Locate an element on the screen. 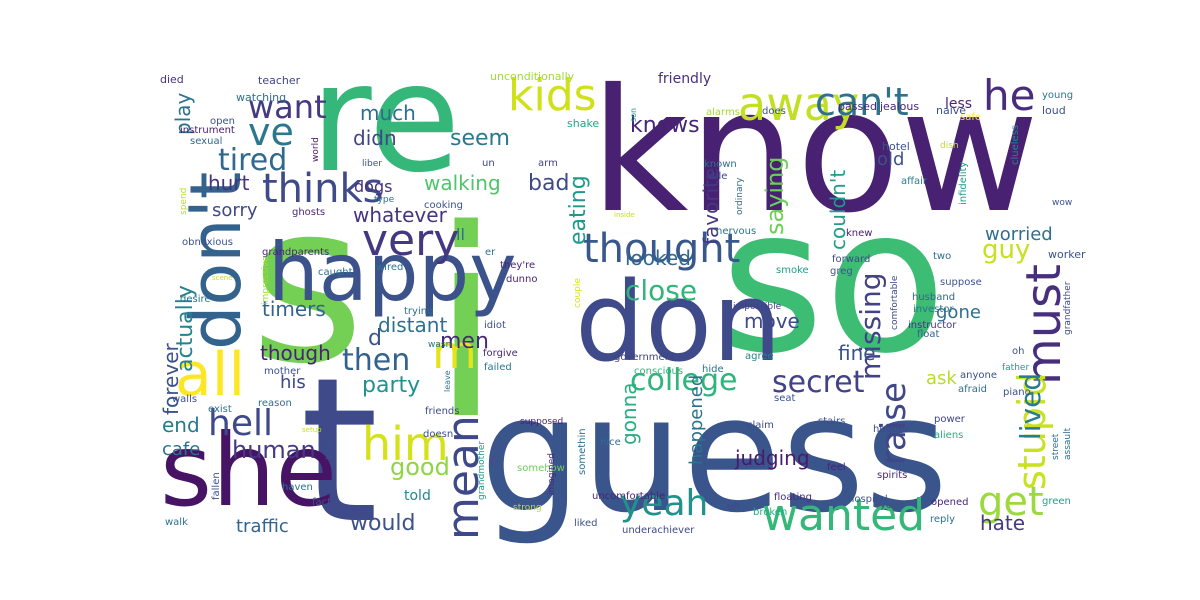 This screenshot has height=600, width=1200. word-walk: walk is located at coordinates (176, 522).